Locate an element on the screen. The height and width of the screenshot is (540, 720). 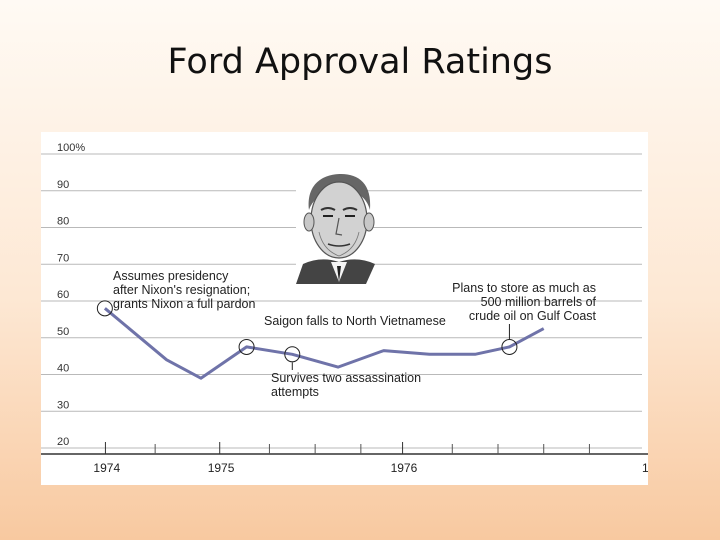
portrait-hair is located at coordinates (339, 192).